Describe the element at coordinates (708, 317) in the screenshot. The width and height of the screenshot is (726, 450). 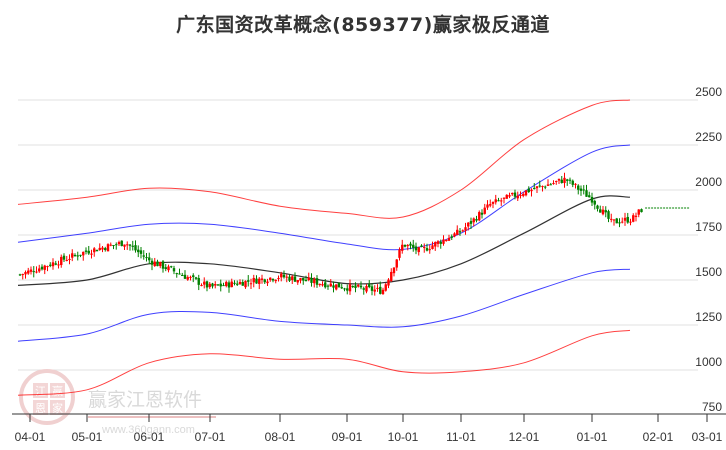
I see `y-tick-label: 1250` at that location.